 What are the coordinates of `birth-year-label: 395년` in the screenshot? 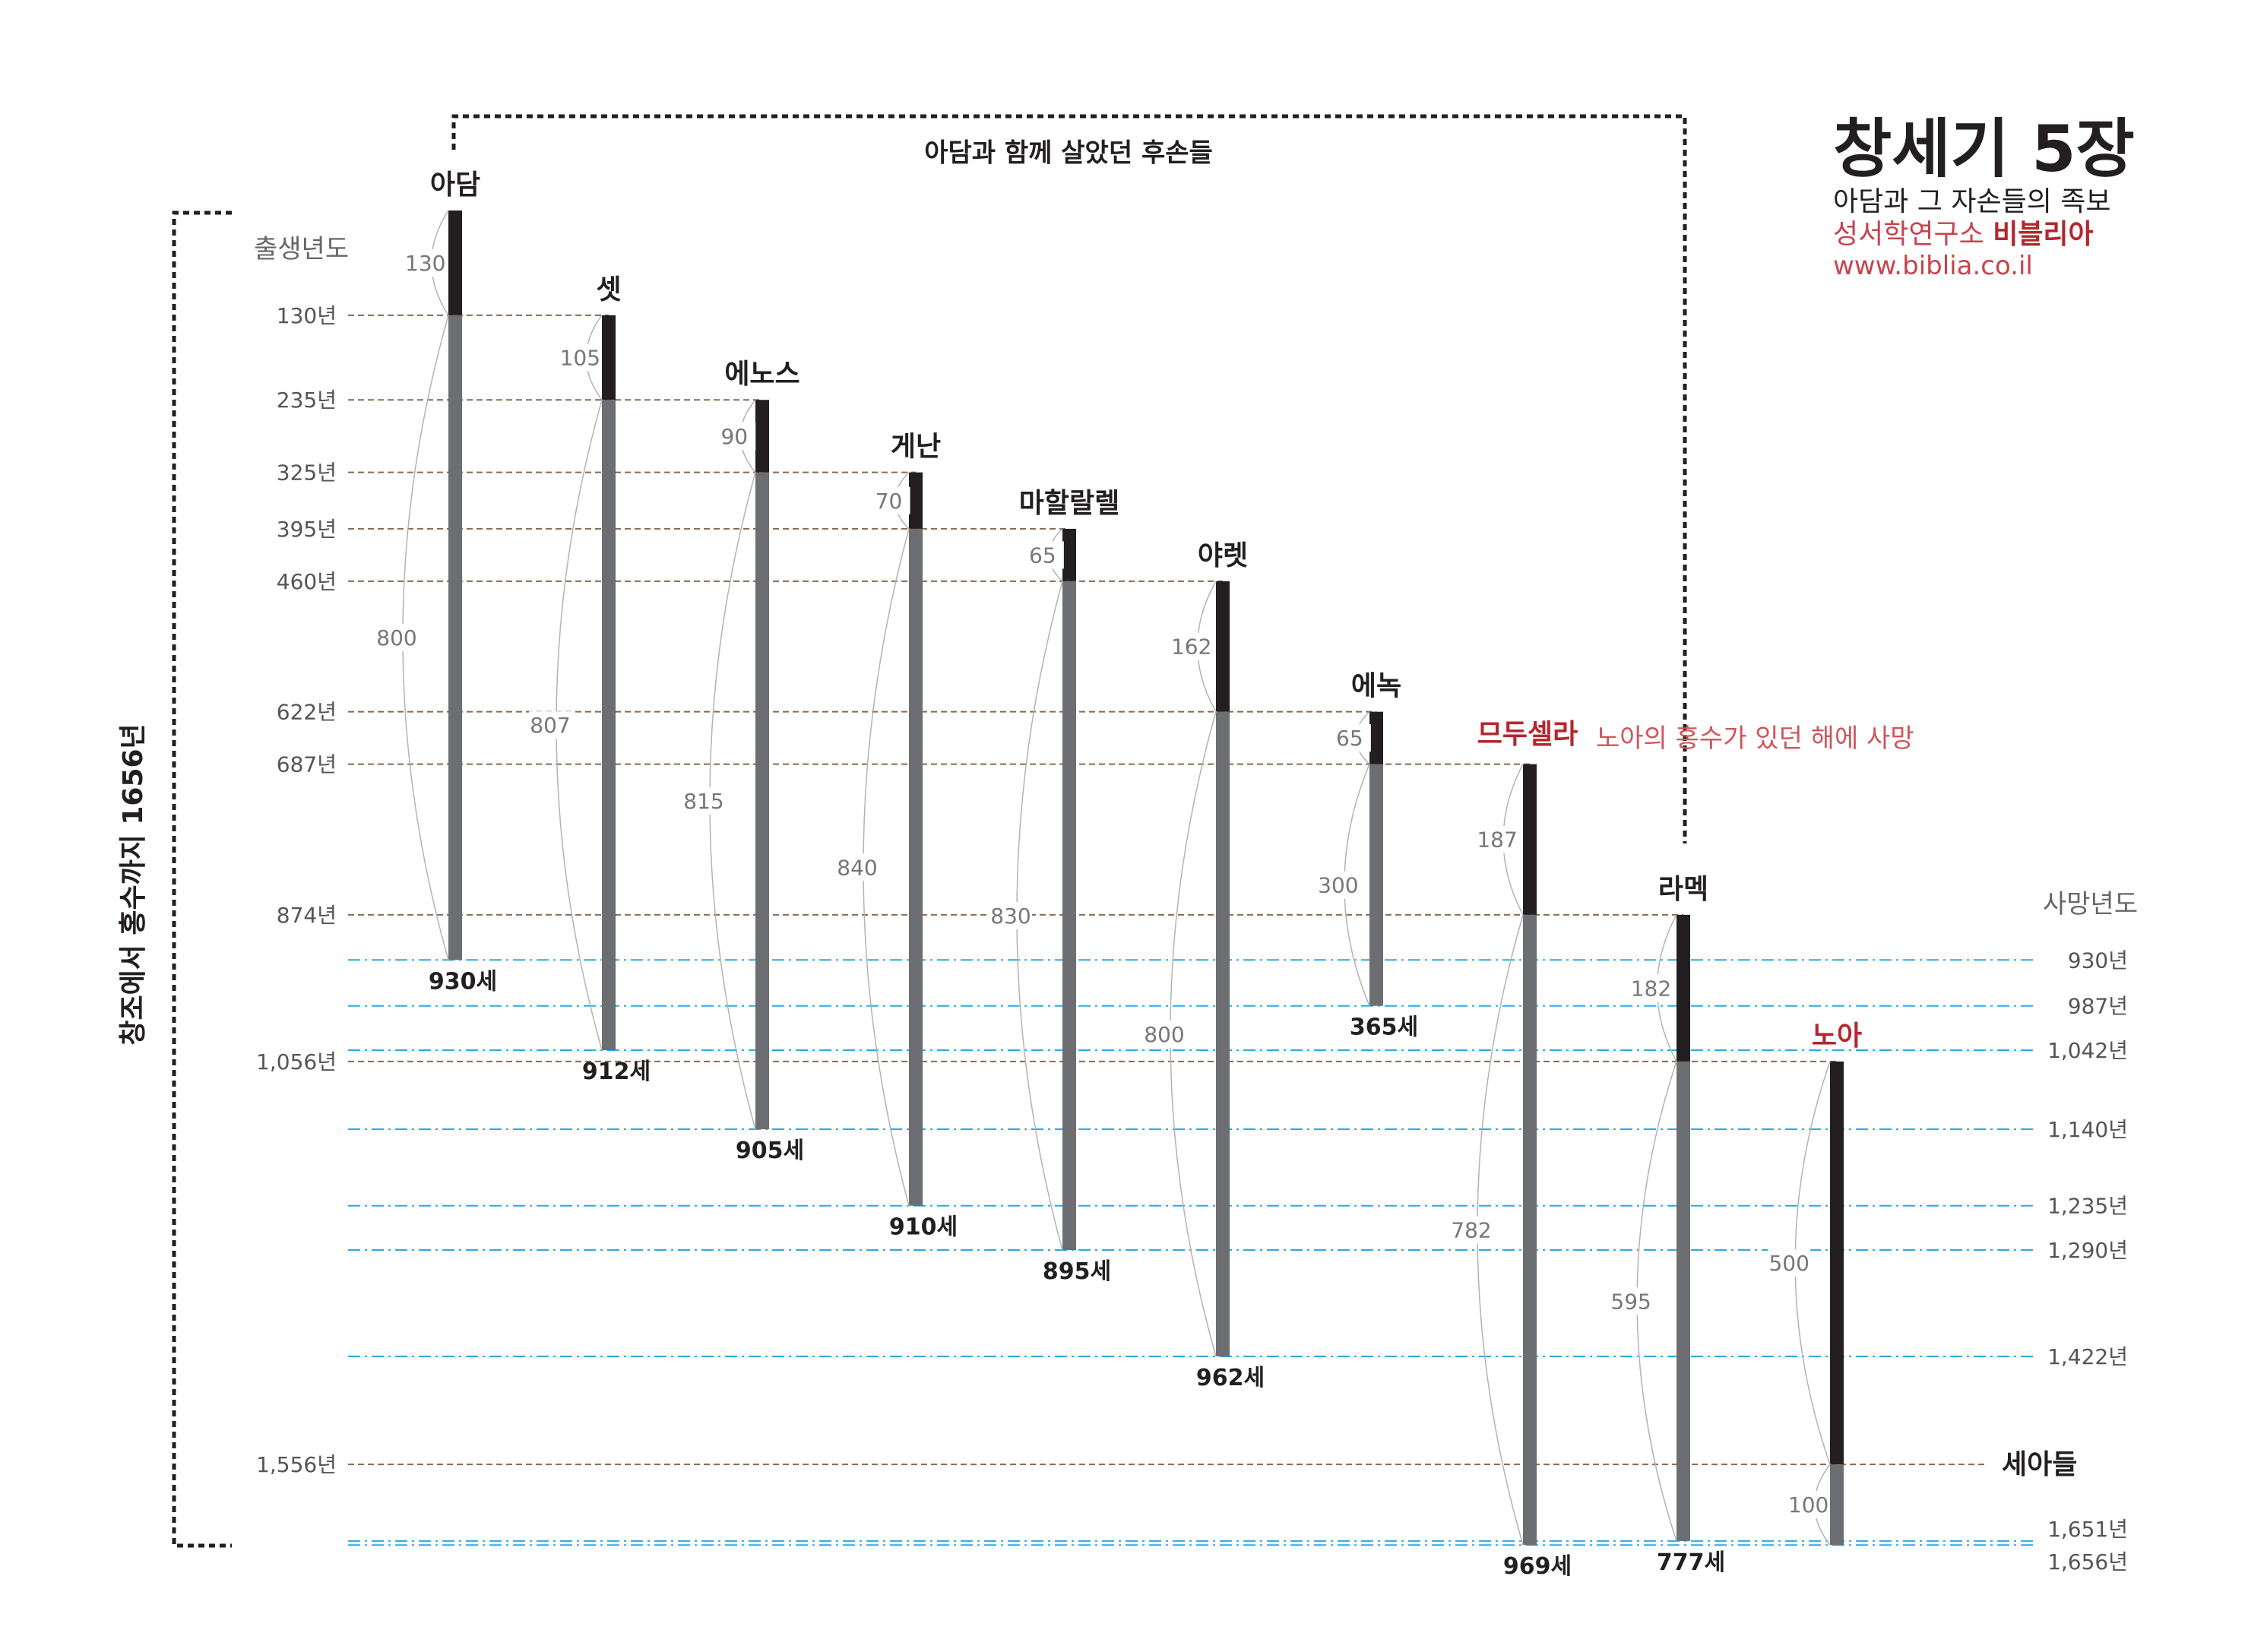 It's located at (307, 529).